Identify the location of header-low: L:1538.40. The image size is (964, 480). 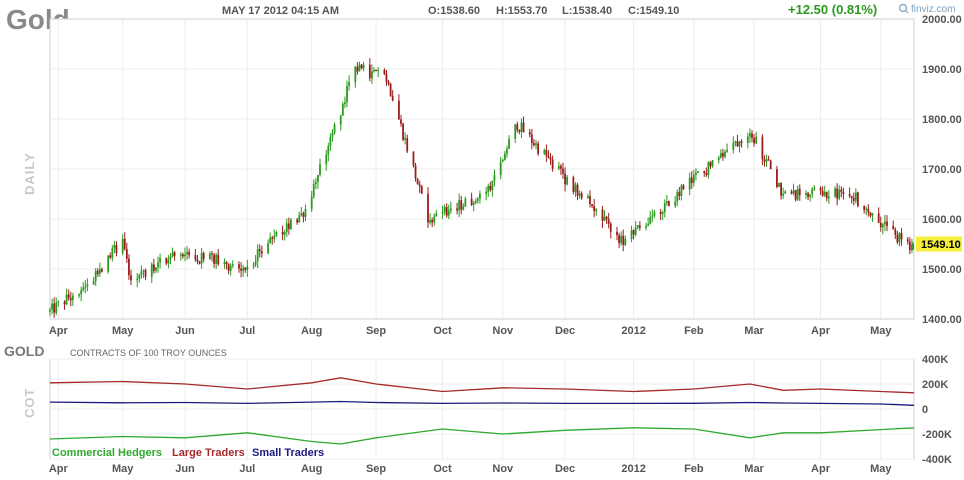
(587, 11).